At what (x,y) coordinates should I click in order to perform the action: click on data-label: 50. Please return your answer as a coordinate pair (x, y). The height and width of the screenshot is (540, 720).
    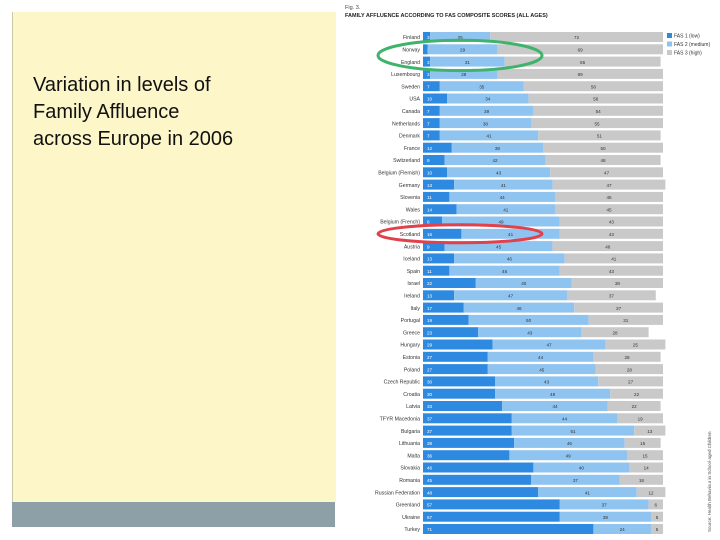
    Looking at the image, I should click on (603, 148).